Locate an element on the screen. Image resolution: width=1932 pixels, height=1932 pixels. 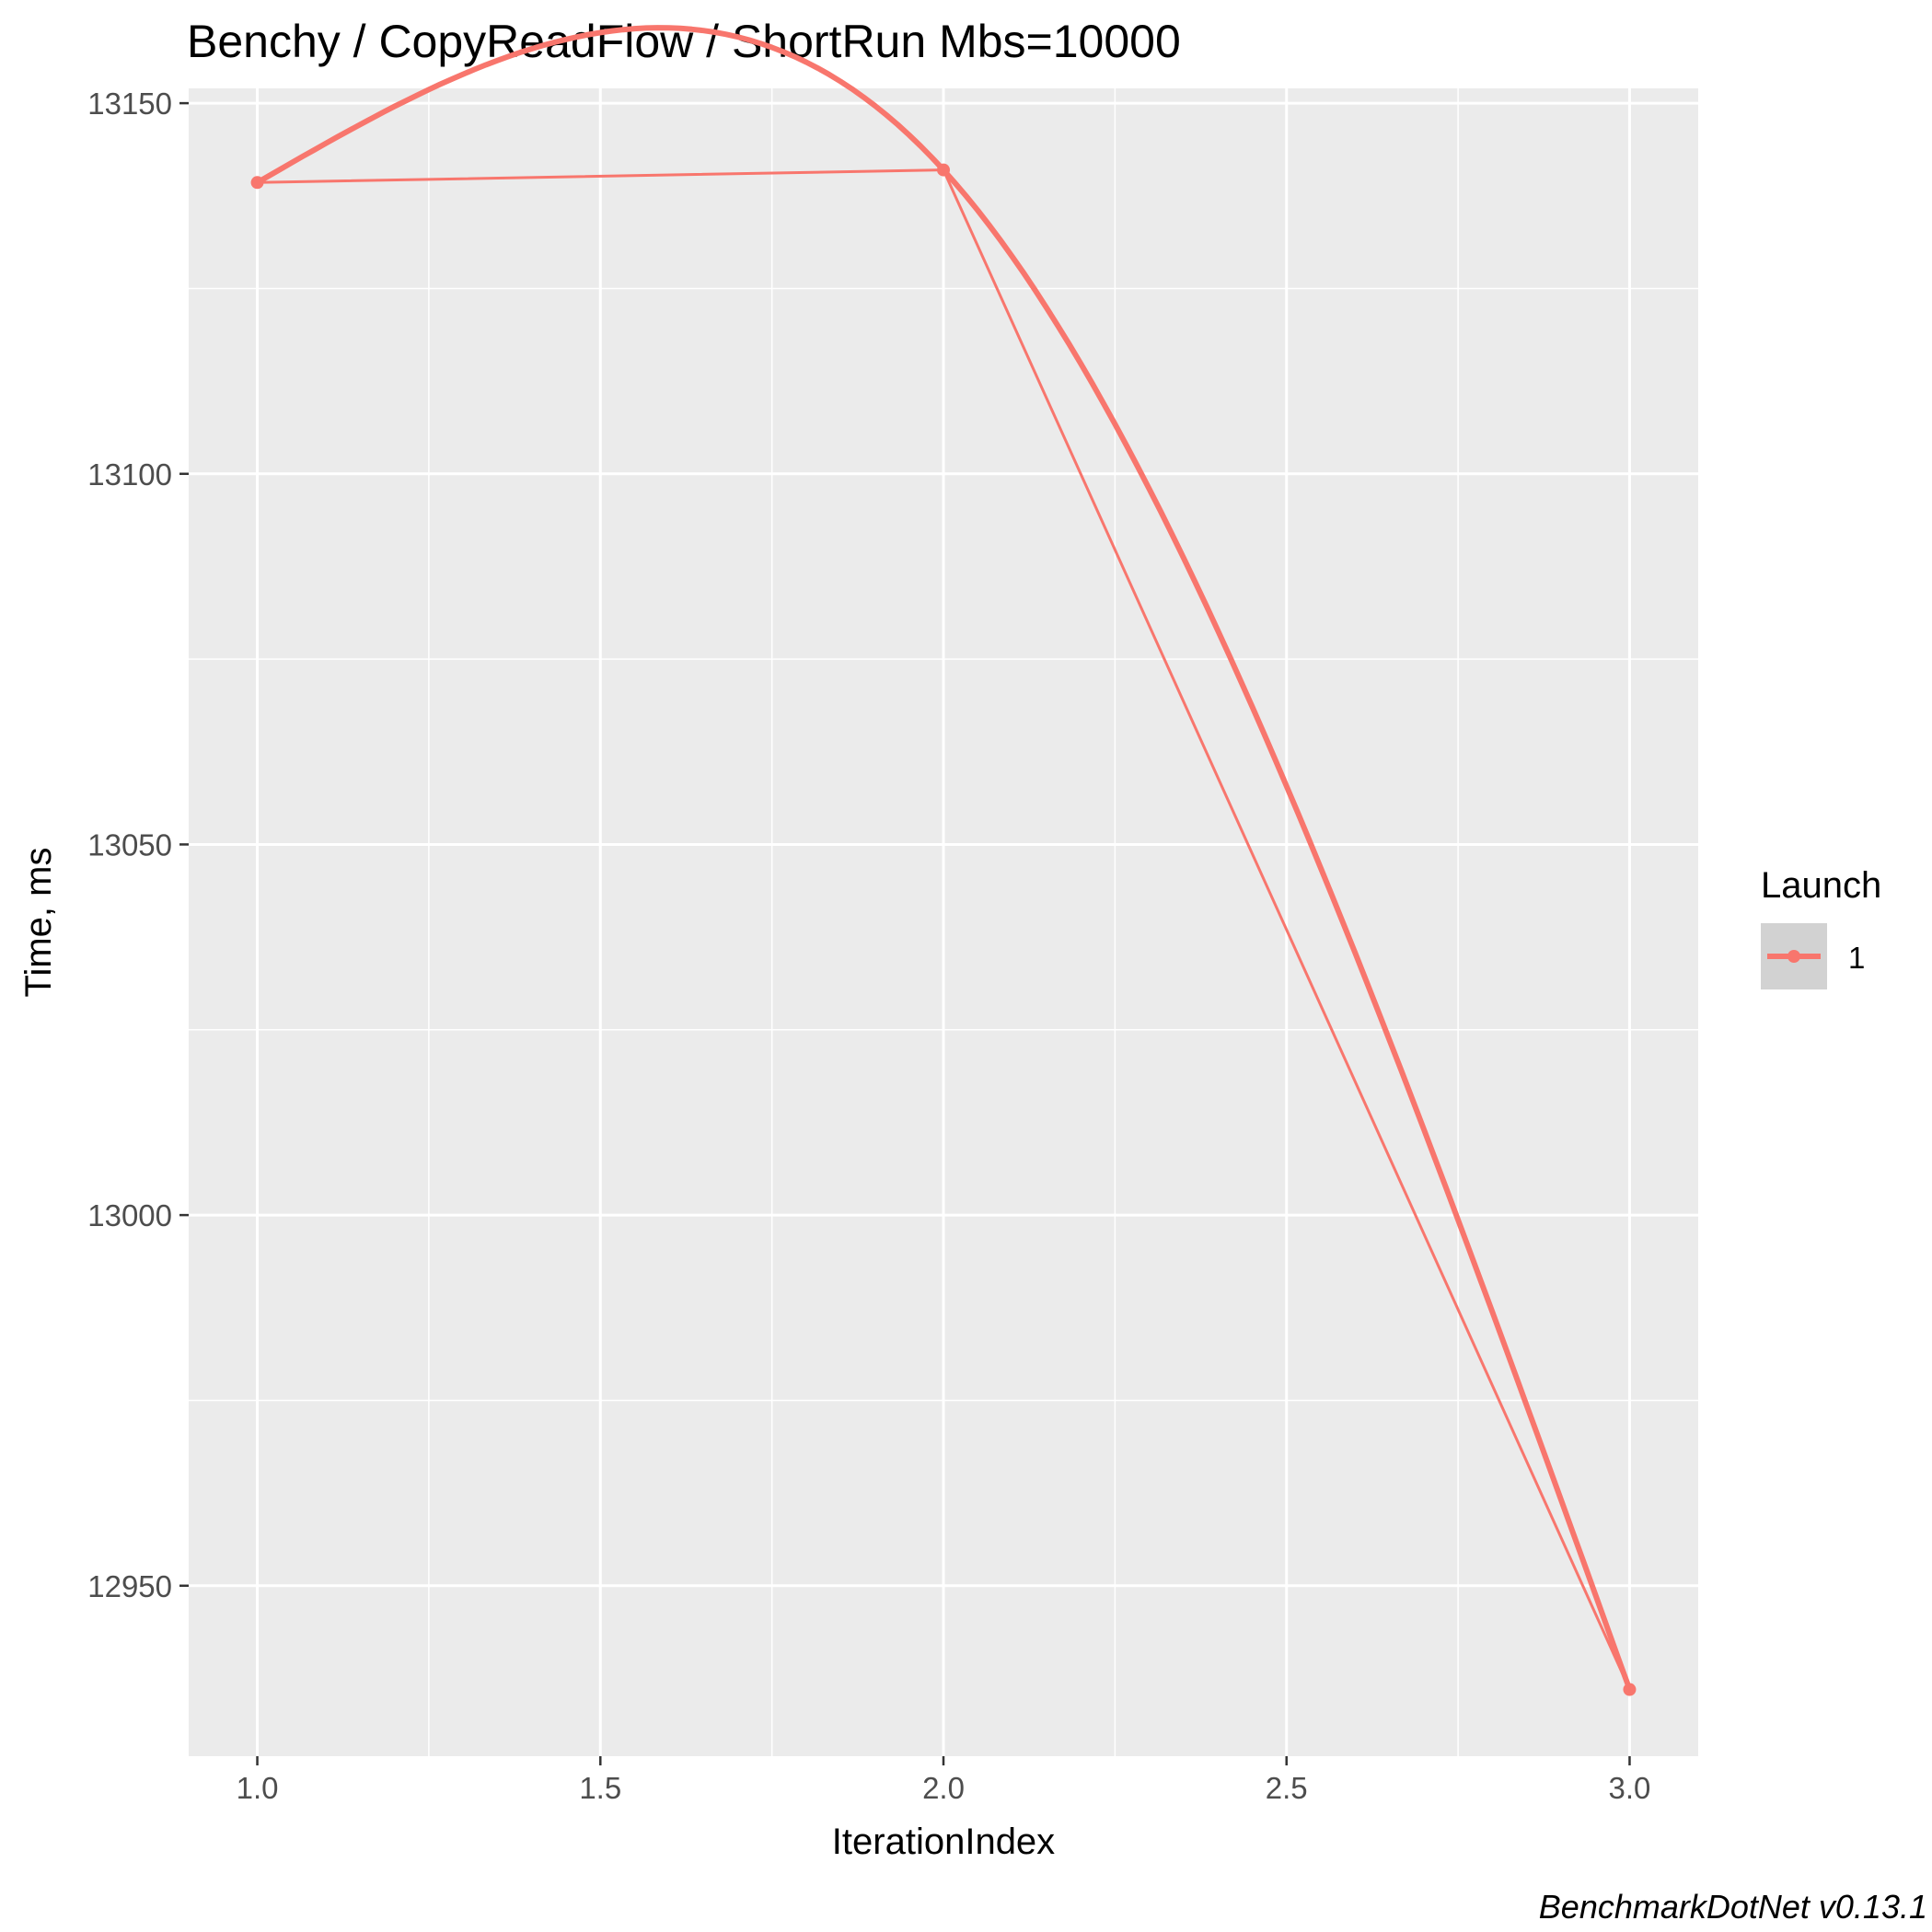
x-tick-label: 2.0 is located at coordinates (944, 1788).